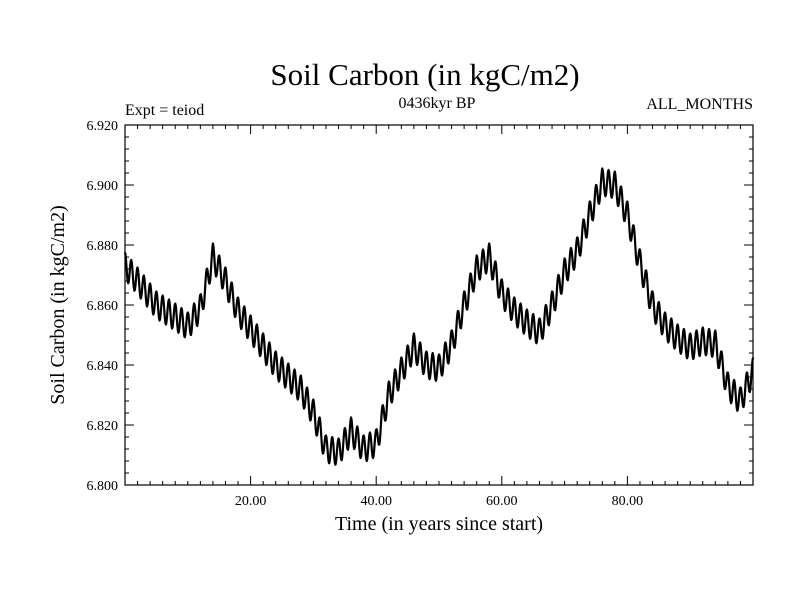  I want to click on x-tick-label: 40.00, so click(376, 501).